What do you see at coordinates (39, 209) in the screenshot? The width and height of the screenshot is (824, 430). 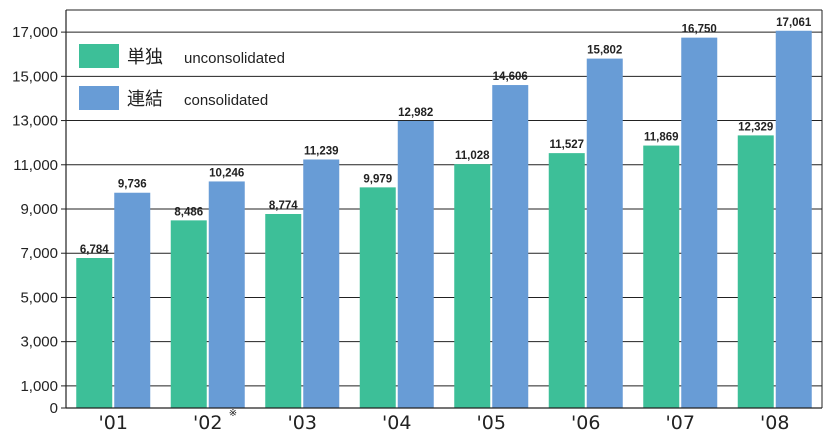 I see `y-tick-label: 9,000` at bounding box center [39, 209].